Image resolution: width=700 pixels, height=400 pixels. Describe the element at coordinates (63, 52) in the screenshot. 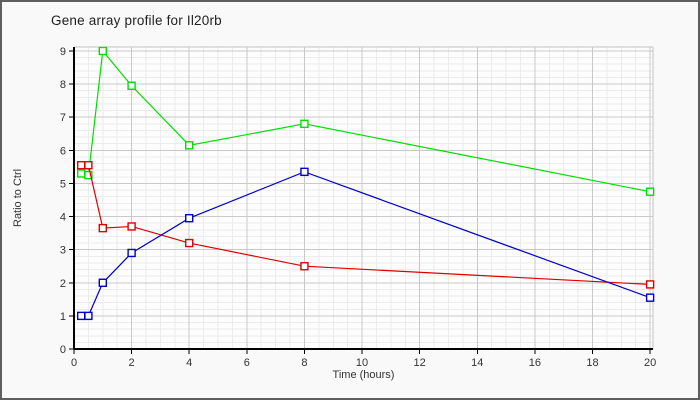

I see `y-tick-label: 9` at that location.